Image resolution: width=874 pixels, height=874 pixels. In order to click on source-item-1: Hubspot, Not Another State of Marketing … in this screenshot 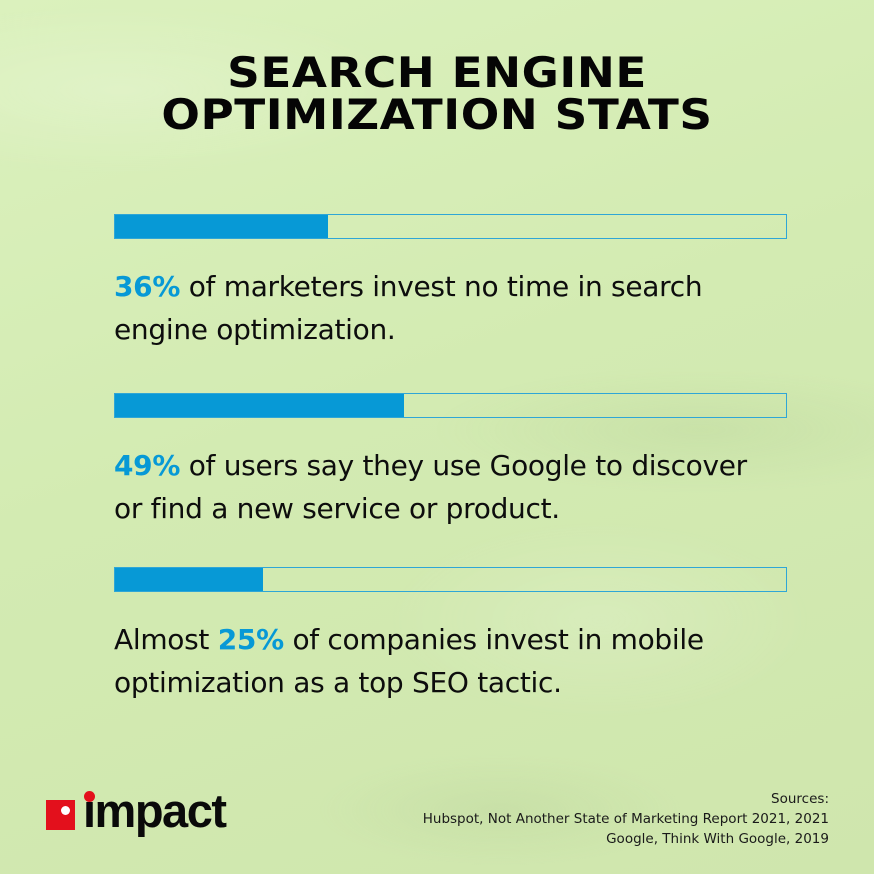, I will do `click(625, 819)`.